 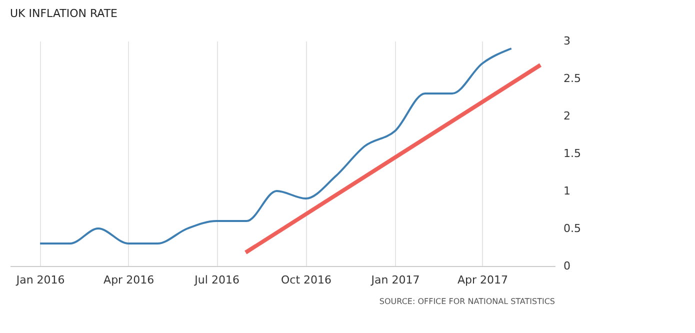 I want to click on x-tick-label: Apr 2016, so click(x=129, y=280).